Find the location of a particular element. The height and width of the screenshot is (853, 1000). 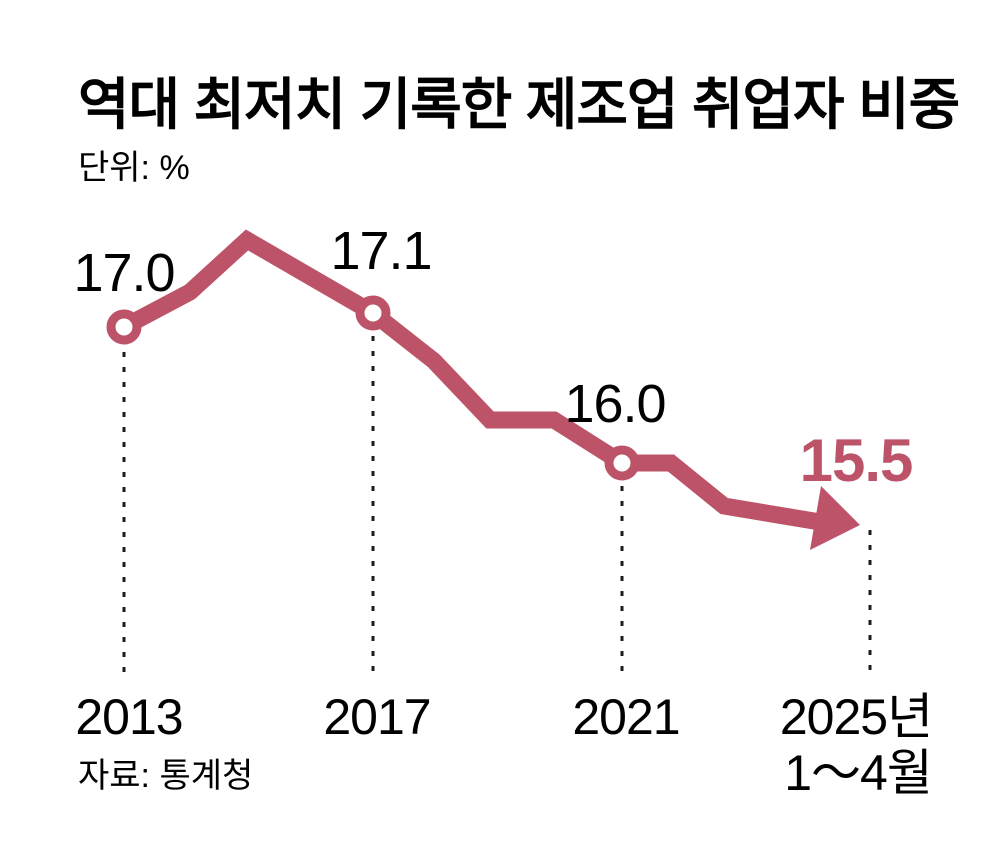

value-label-2021: 16.0 is located at coordinates (614, 404).